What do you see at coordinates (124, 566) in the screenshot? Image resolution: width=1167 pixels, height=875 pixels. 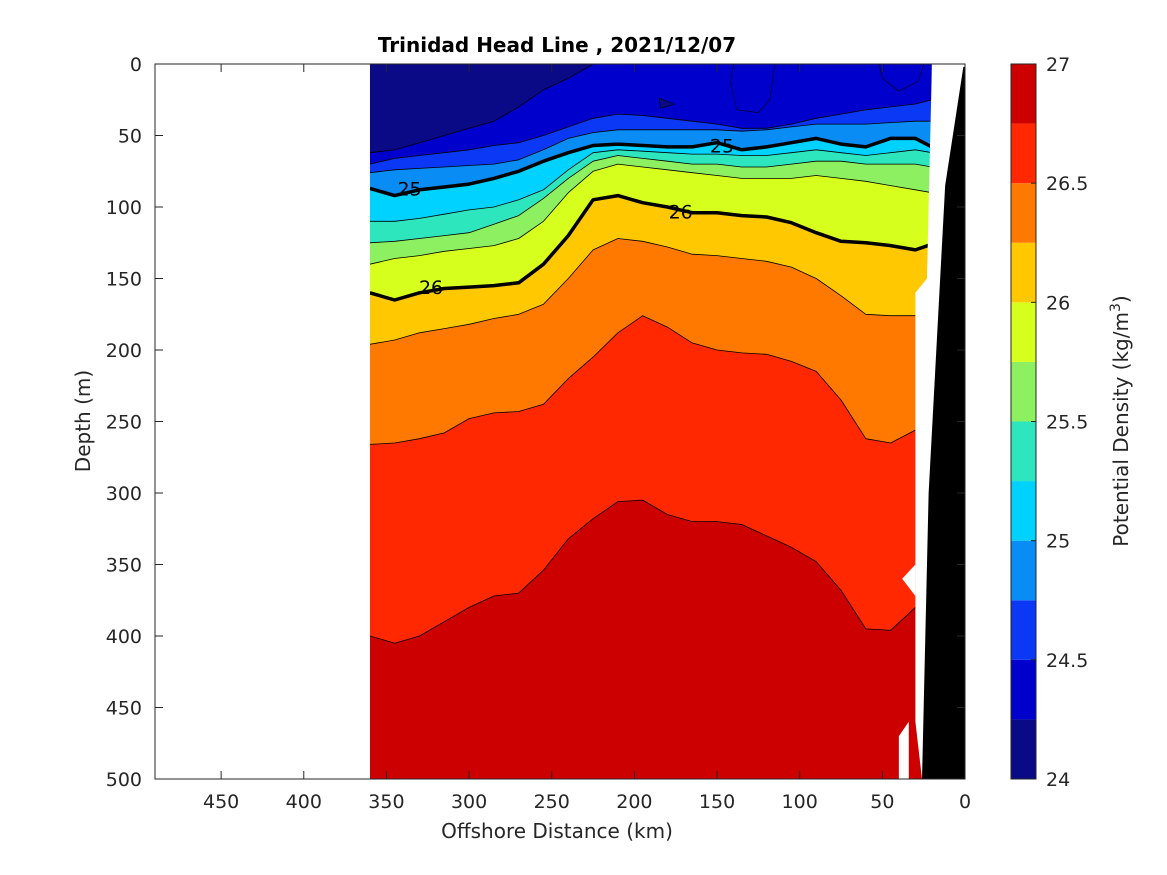 I see `y-tick-label-7: 350` at bounding box center [124, 566].